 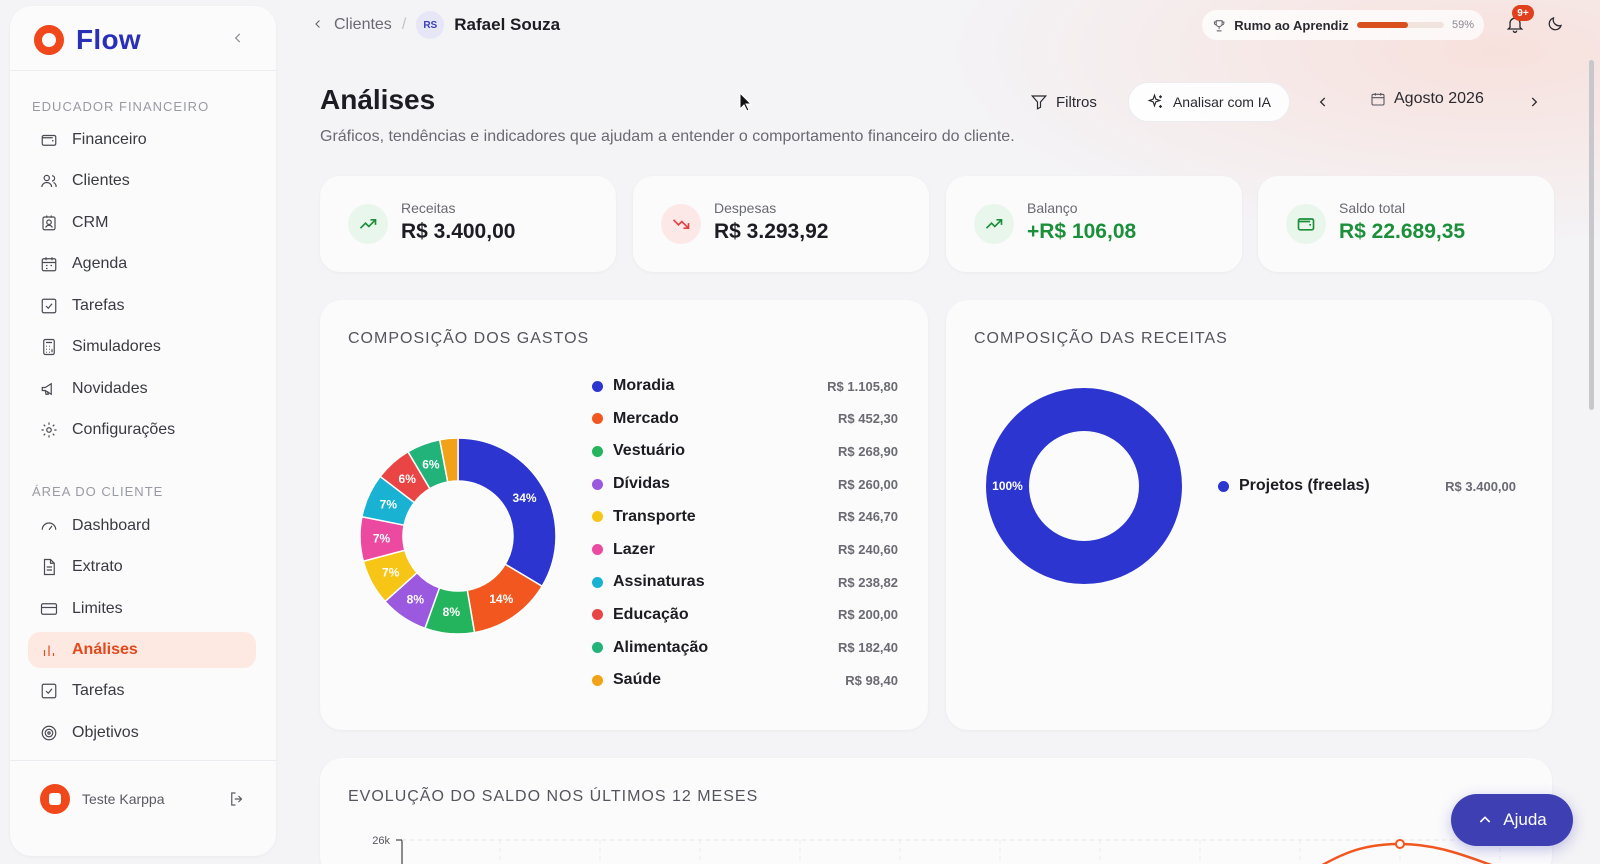 I want to click on expenses-legend-item: Saúde R$ 98,40, so click(x=745, y=680).